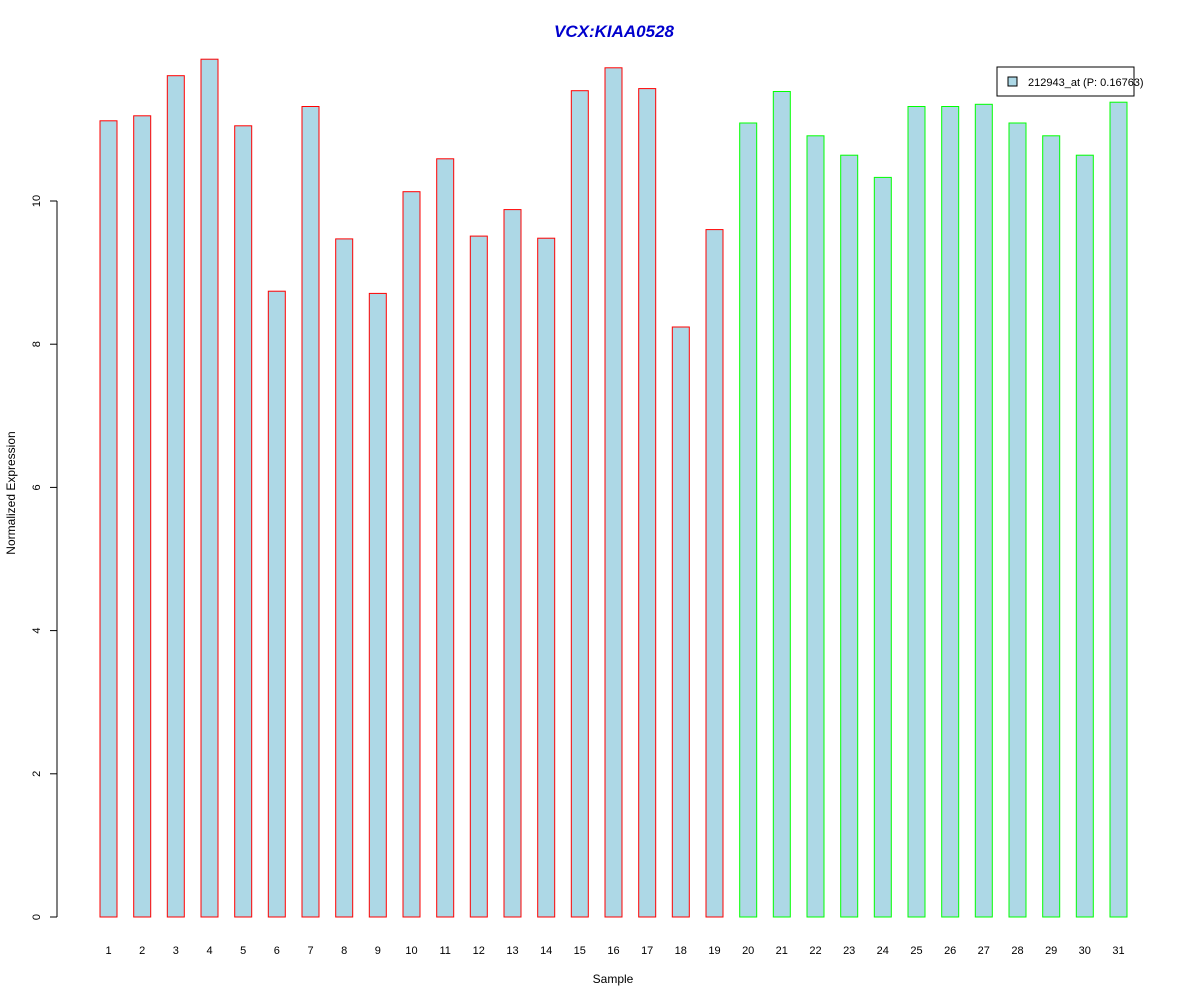 Image resolution: width=1200 pixels, height=1000 pixels. Describe the element at coordinates (37, 344) in the screenshot. I see `y-tick-label: 8` at that location.